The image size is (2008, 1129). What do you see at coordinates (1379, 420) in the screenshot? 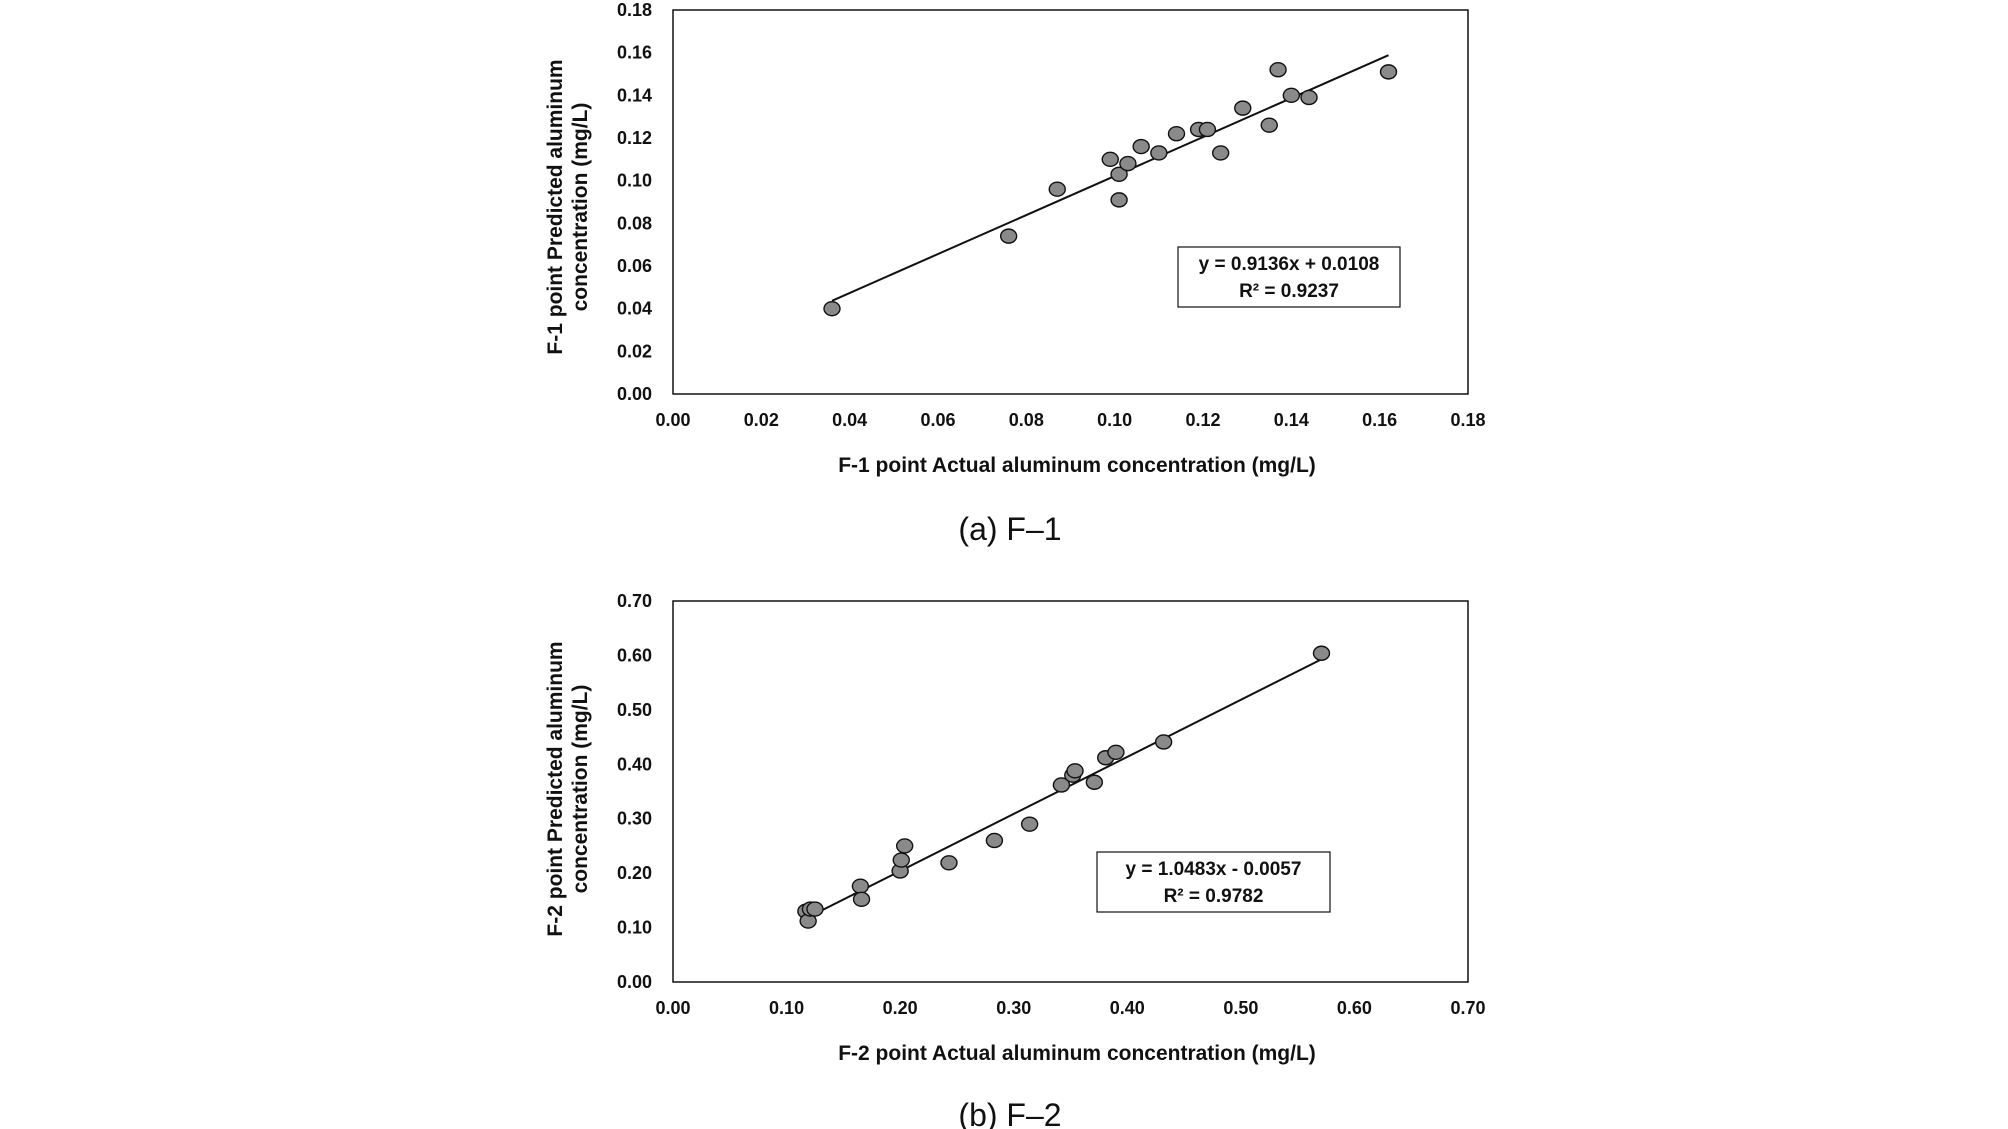
I see `x-tick-label: 0.16` at bounding box center [1379, 420].